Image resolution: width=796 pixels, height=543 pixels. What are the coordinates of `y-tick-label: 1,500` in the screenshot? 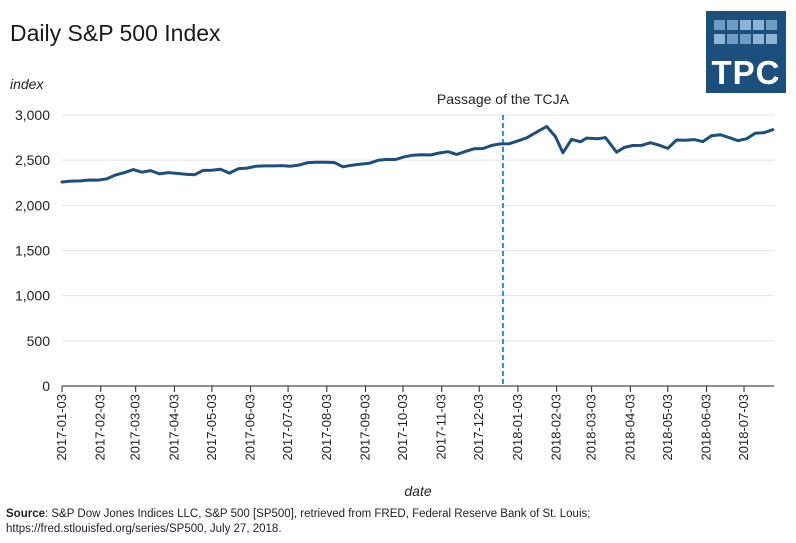 It's located at (32, 251).